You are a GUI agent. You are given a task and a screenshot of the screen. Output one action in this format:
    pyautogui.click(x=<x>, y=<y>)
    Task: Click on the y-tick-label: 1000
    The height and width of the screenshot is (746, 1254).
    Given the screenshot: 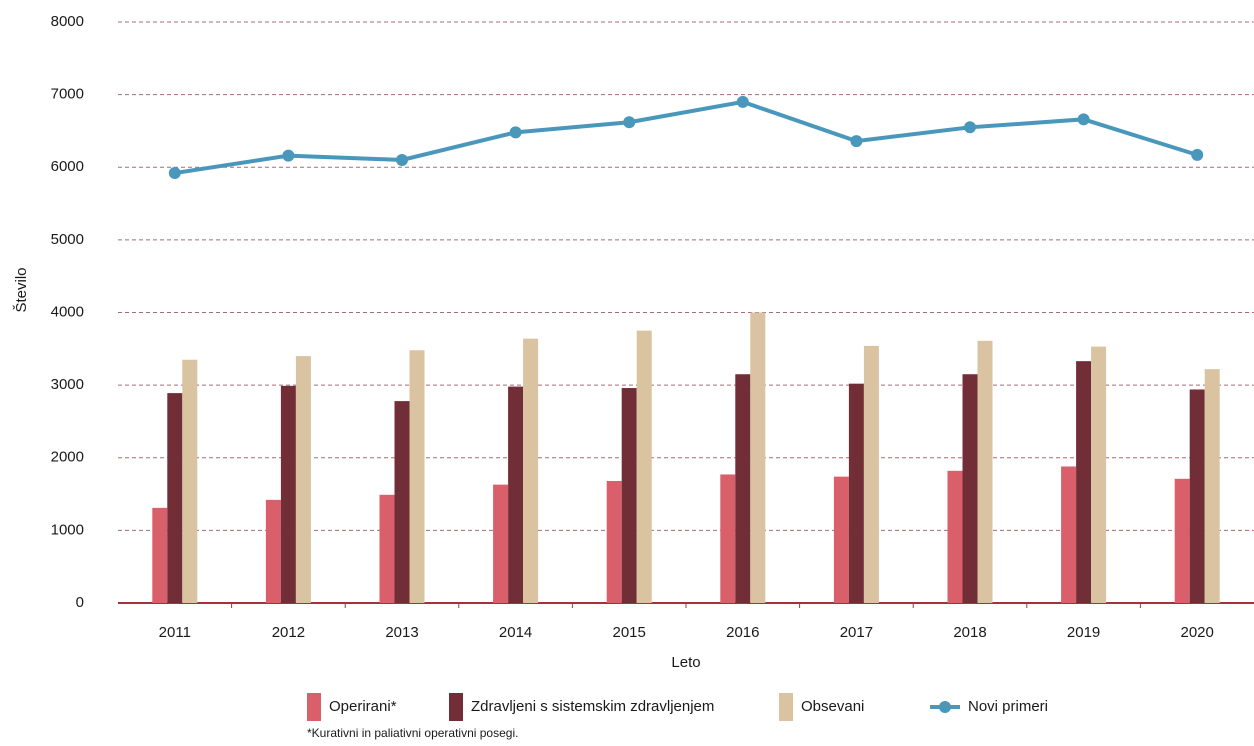 What is the action you would take?
    pyautogui.click(x=67, y=529)
    